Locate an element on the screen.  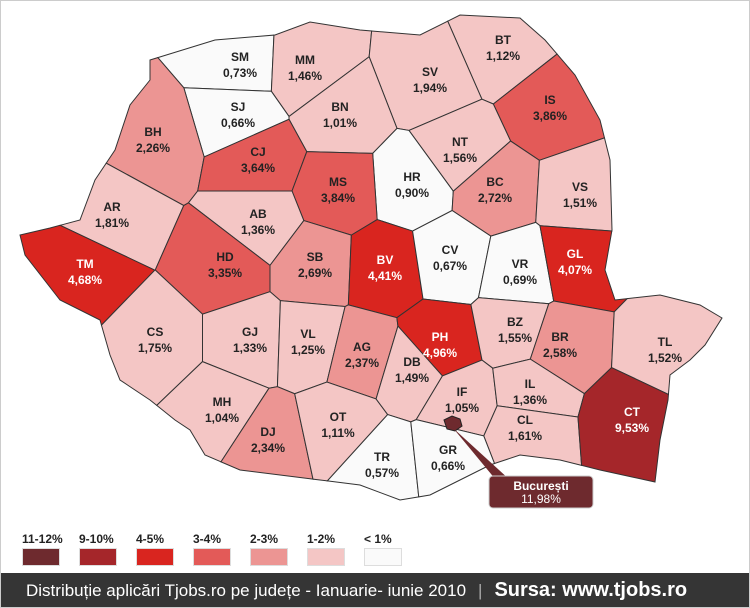
county-code-label: DJ is located at coordinates (267, 432).